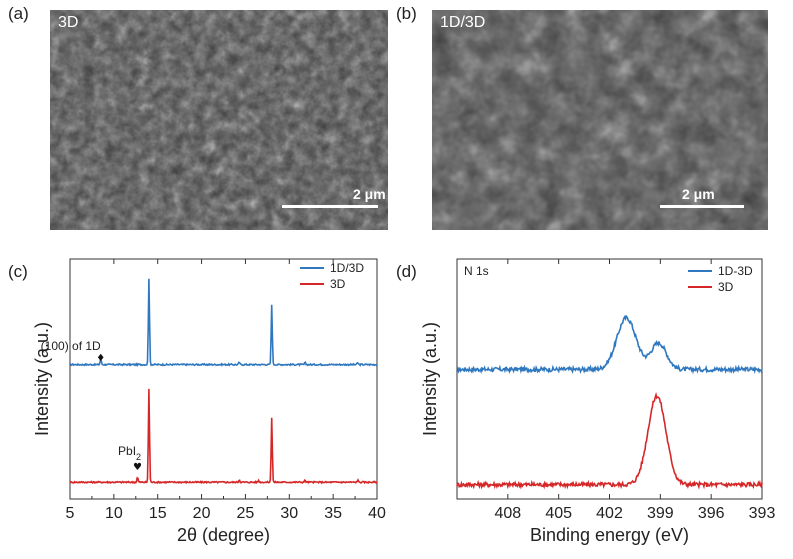 This screenshot has width=793, height=559. What do you see at coordinates (698, 194) in the screenshot?
I see `scale-label-b: 2 μm` at bounding box center [698, 194].